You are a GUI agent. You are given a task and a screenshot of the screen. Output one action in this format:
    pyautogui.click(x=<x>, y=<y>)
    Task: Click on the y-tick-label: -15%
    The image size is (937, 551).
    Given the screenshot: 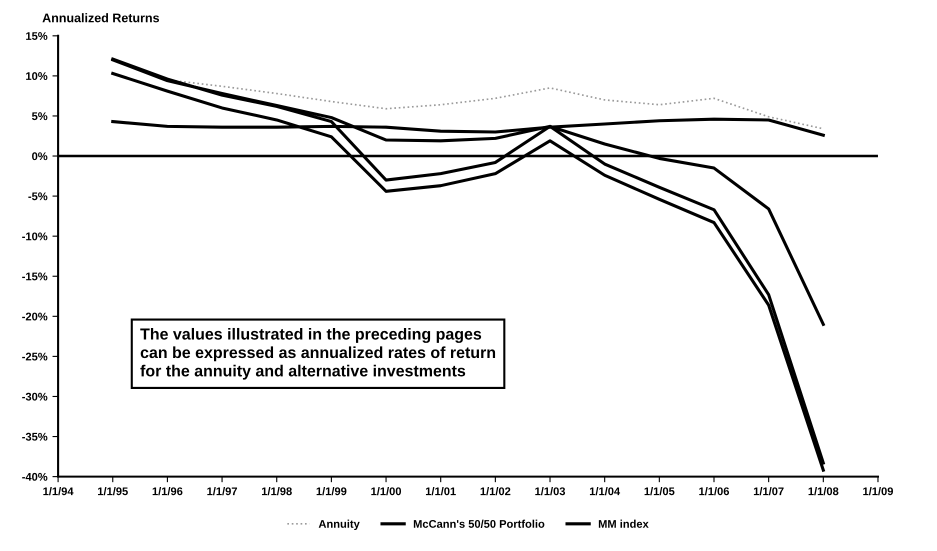 What is the action you would take?
    pyautogui.click(x=35, y=276)
    